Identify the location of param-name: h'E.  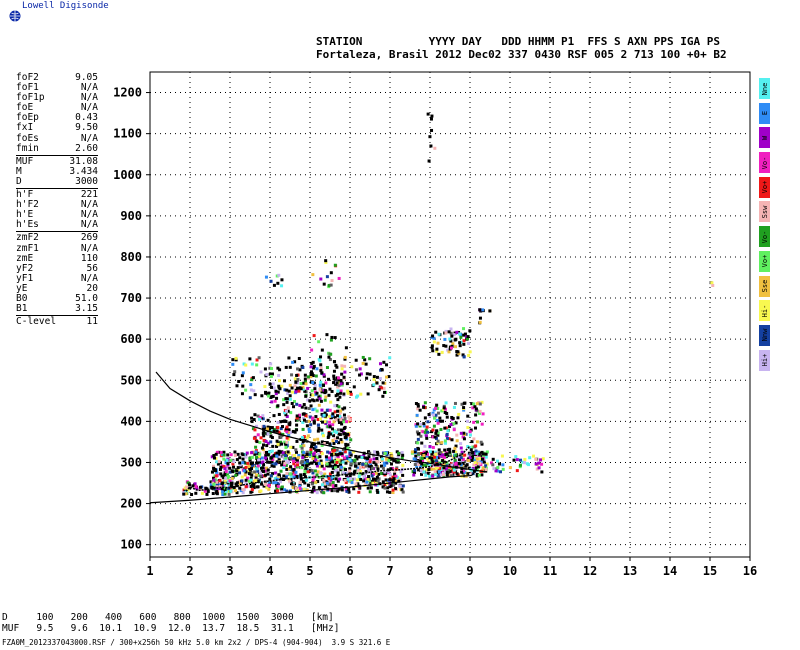
(25, 215).